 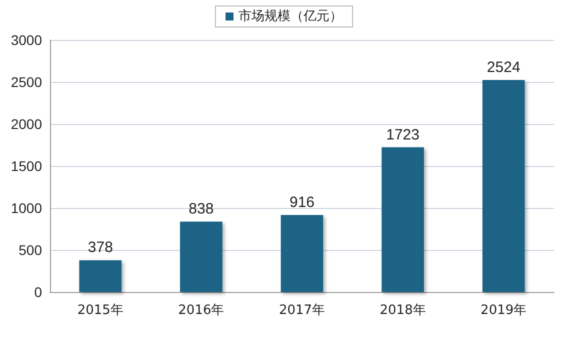 What do you see at coordinates (26, 40) in the screenshot?
I see `y-tick-label: 3000` at bounding box center [26, 40].